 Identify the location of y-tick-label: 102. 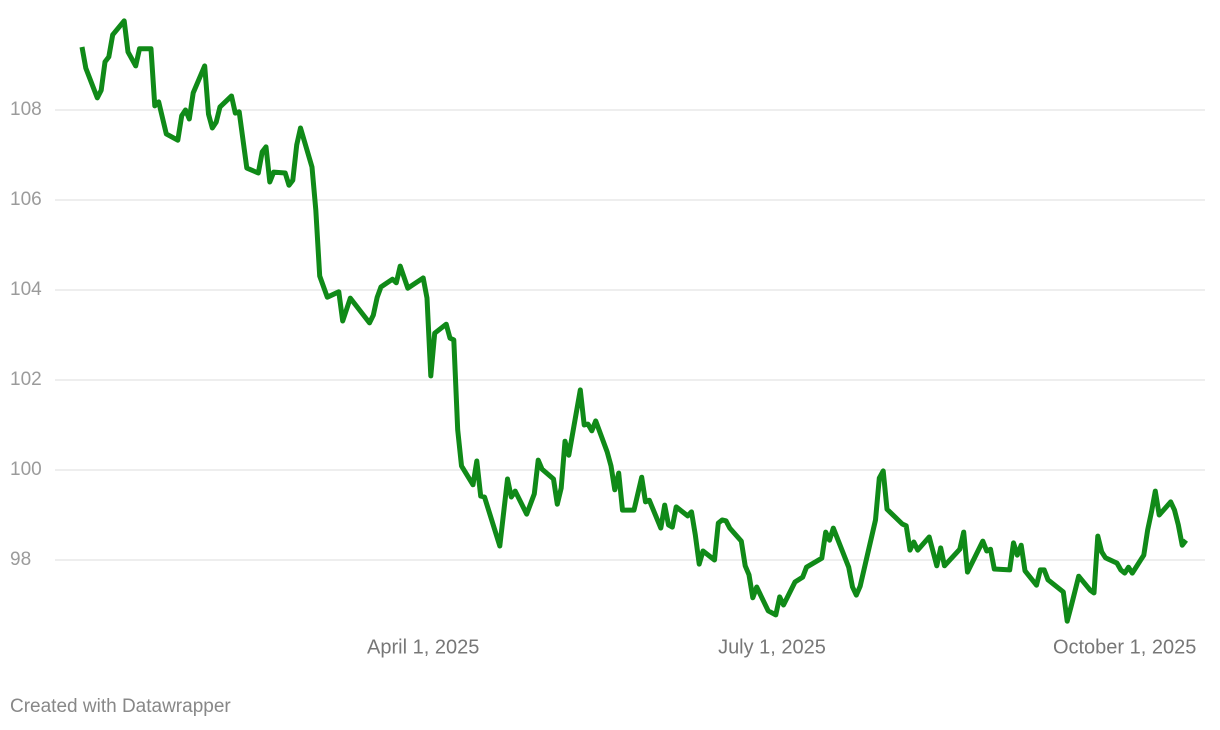
(26, 379).